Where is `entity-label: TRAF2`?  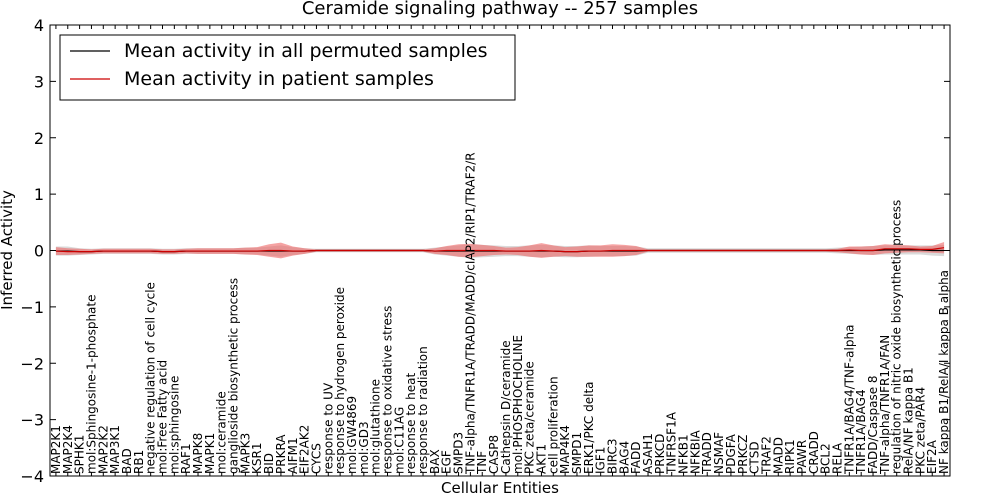 entity-label: TRAF2 is located at coordinates (766, 455).